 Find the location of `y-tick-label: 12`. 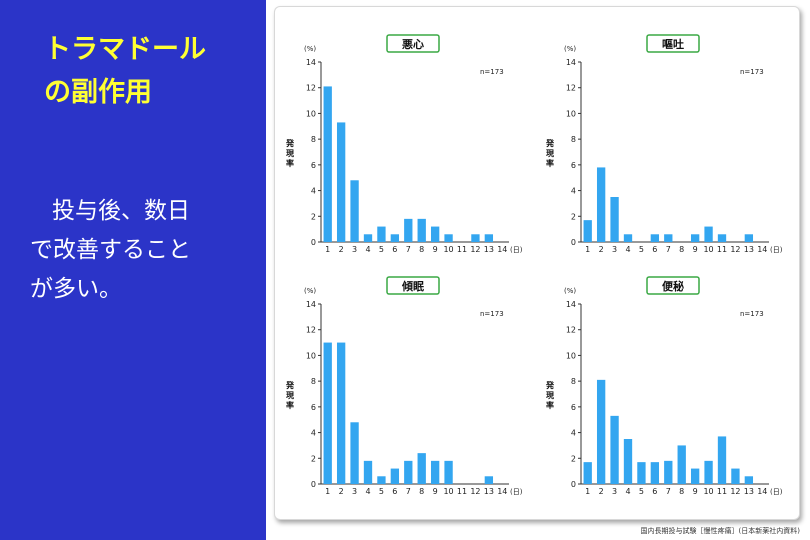

y-tick-label: 12 is located at coordinates (311, 88).